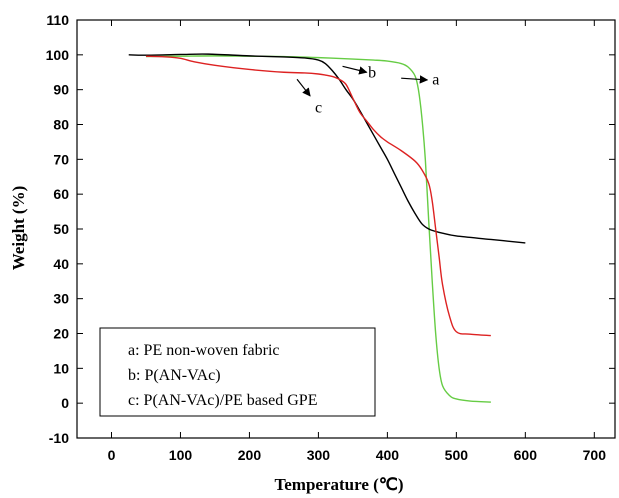 The width and height of the screenshot is (619, 498). Describe the element at coordinates (58, 55) in the screenshot. I see `y-tick-label: 100` at that location.